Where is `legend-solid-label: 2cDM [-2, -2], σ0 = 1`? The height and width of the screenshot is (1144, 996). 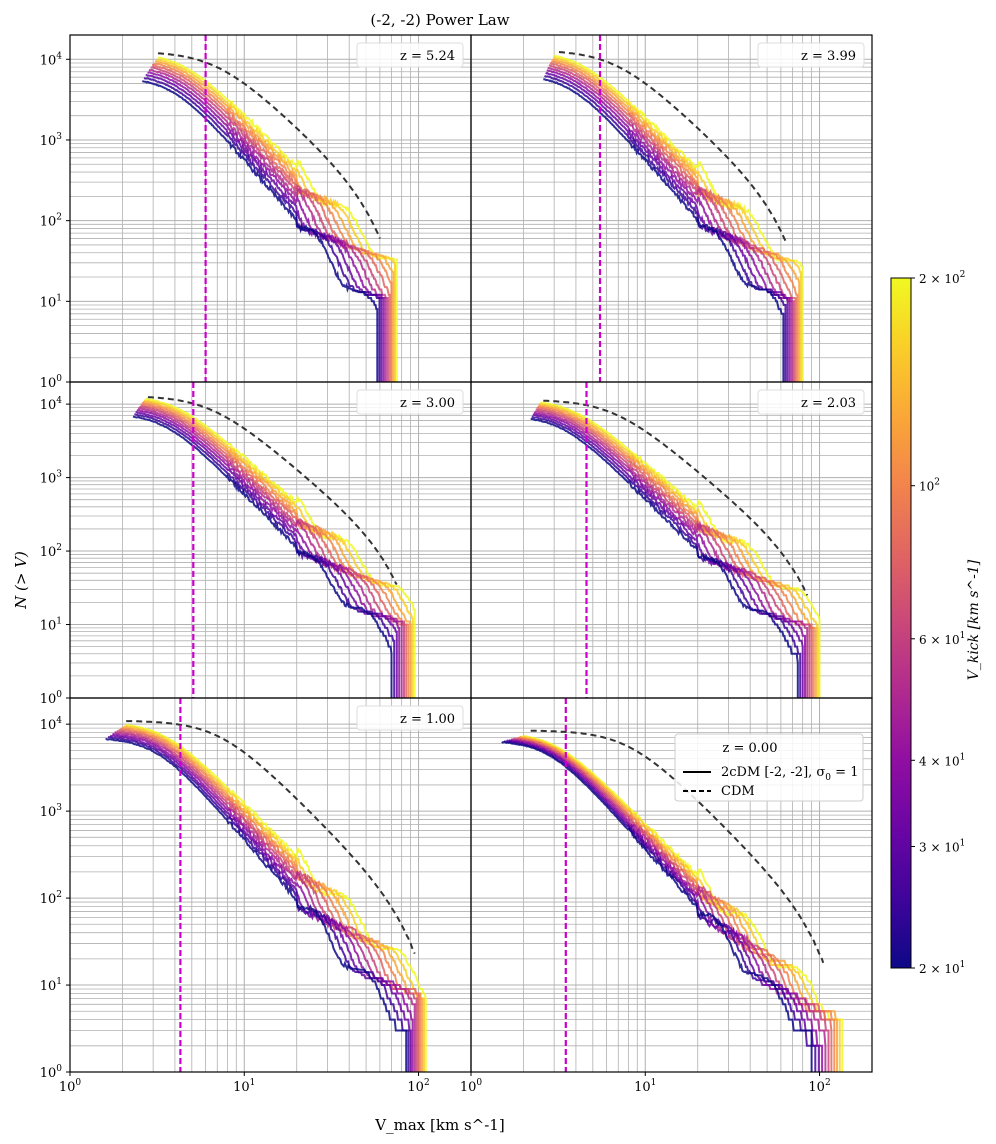
legend-solid-label: 2cDM [-2, -2], σ0 = 1 is located at coordinates (789, 774).